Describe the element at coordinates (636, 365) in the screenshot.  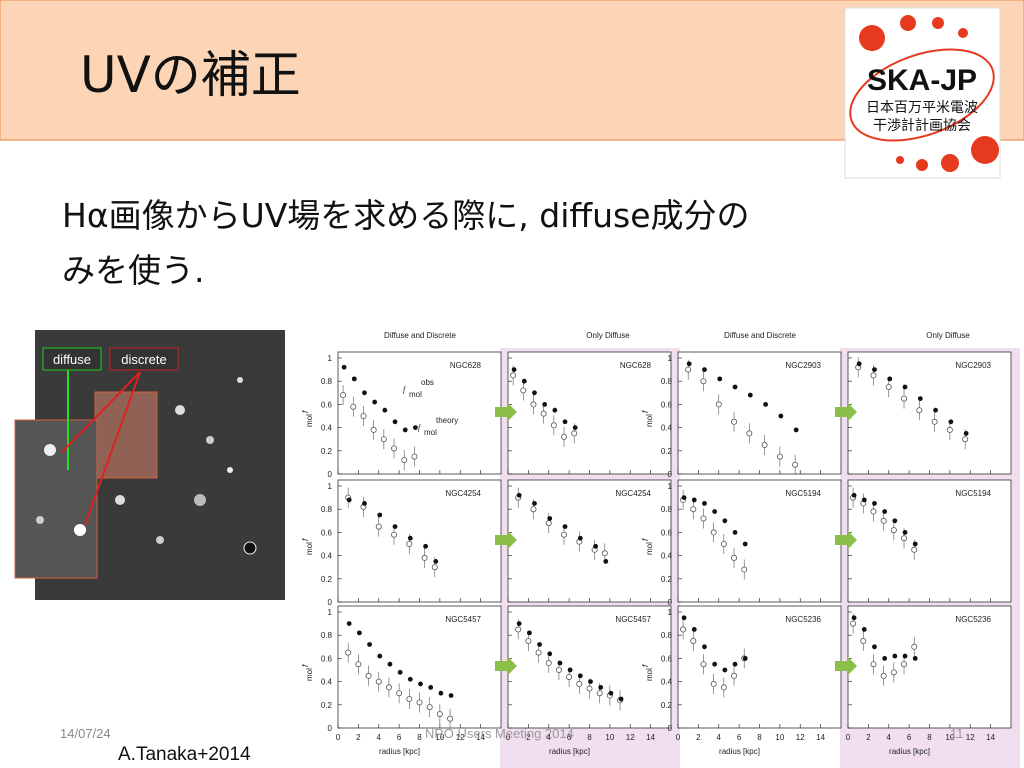
I see `panel-name: NGC628` at that location.